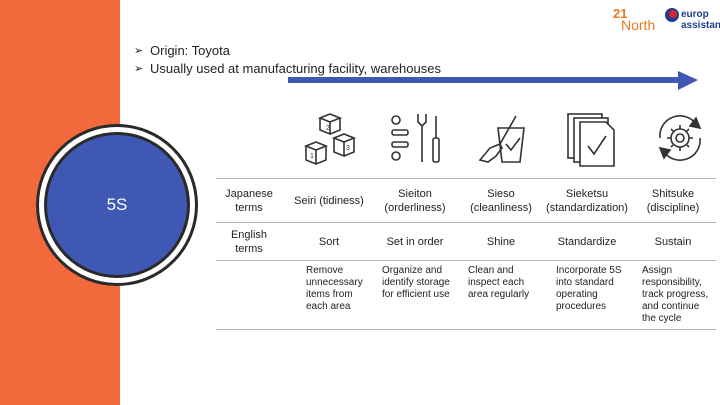 This screenshot has height=405, width=720. What do you see at coordinates (312, 156) in the screenshot?
I see `svg-text: 1` at bounding box center [312, 156].